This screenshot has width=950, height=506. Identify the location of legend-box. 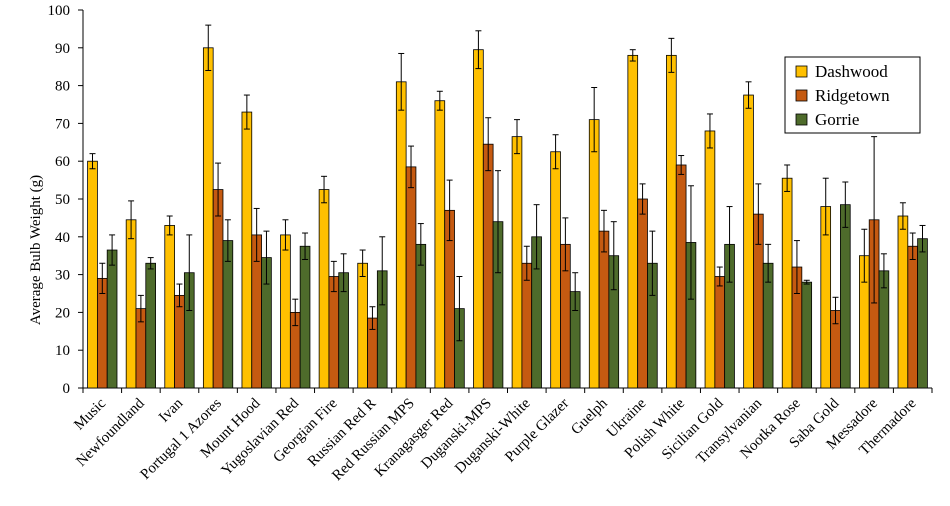
(852, 95).